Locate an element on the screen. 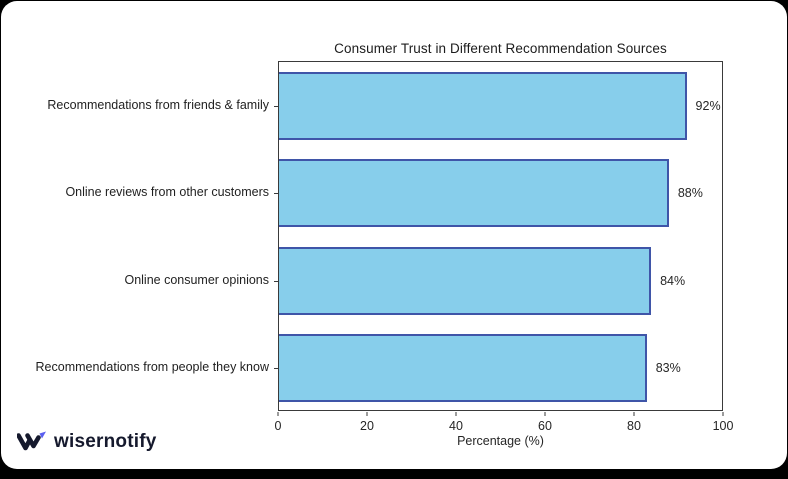  category-label: Online reviews from other customers is located at coordinates (167, 192).